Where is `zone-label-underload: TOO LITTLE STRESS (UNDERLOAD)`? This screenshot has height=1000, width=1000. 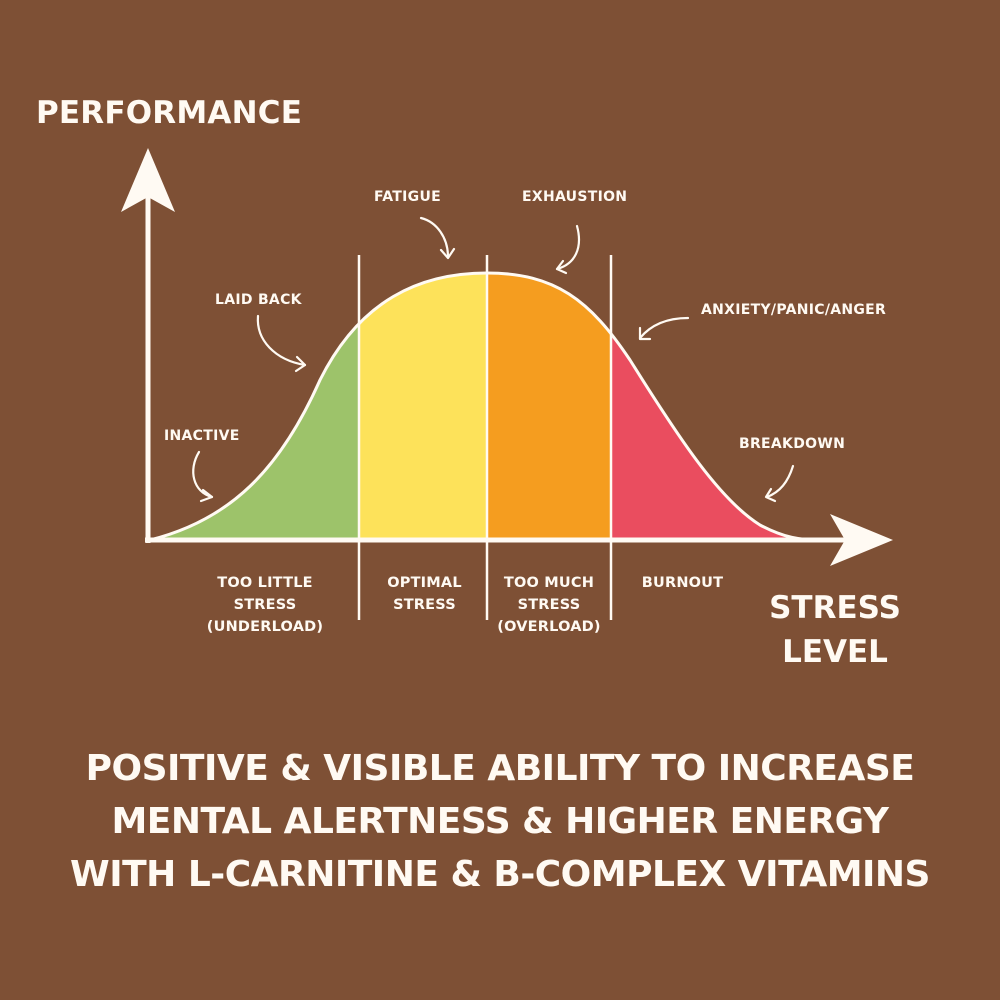
zone-label-underload: TOO LITTLE STRESS (UNDERLOAD) is located at coordinates (265, 605).